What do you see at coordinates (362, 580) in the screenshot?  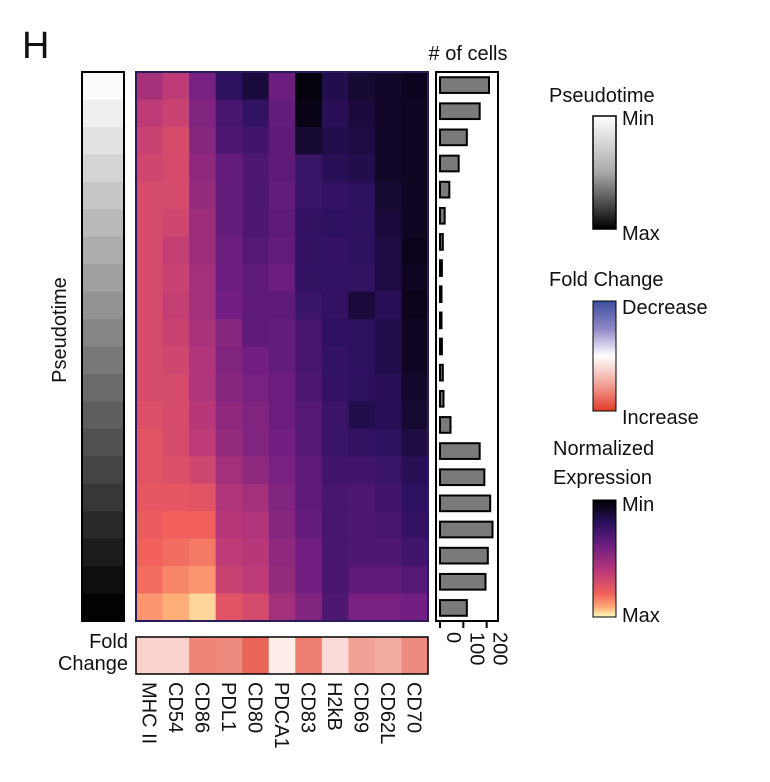 I see `heatmap-cell-r18-c8` at bounding box center [362, 580].